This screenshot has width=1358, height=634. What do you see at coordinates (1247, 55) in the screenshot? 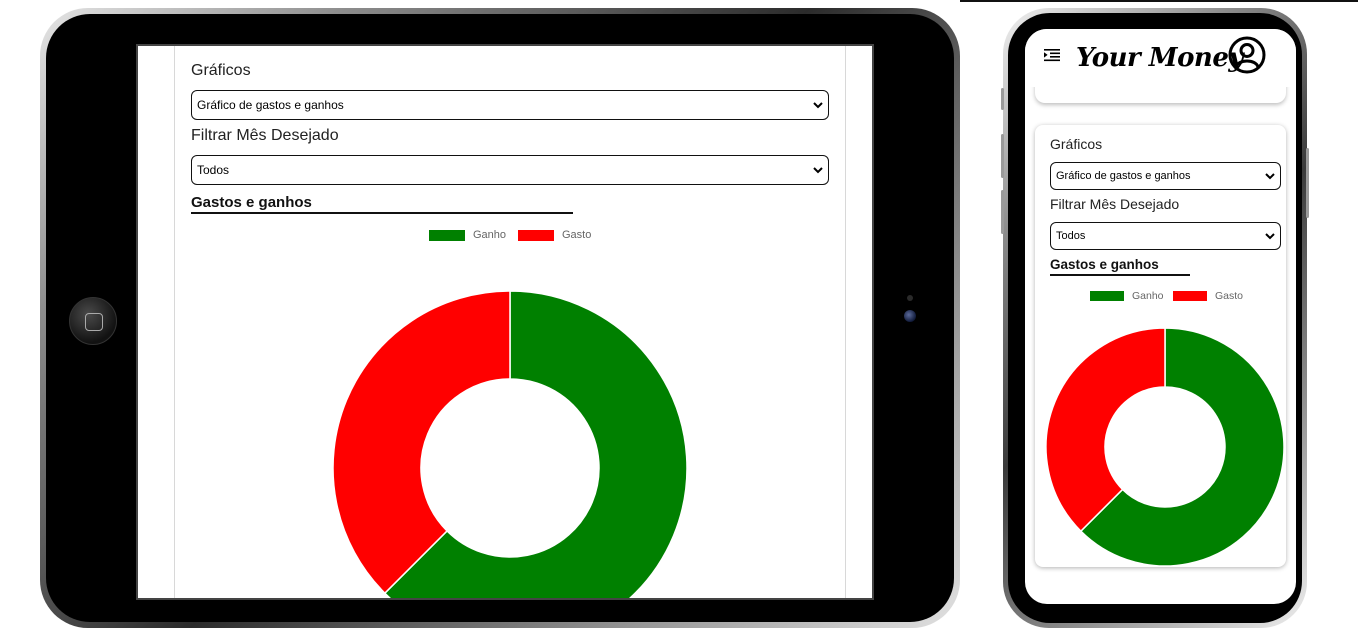
I see `user-circle-icon` at bounding box center [1247, 55].